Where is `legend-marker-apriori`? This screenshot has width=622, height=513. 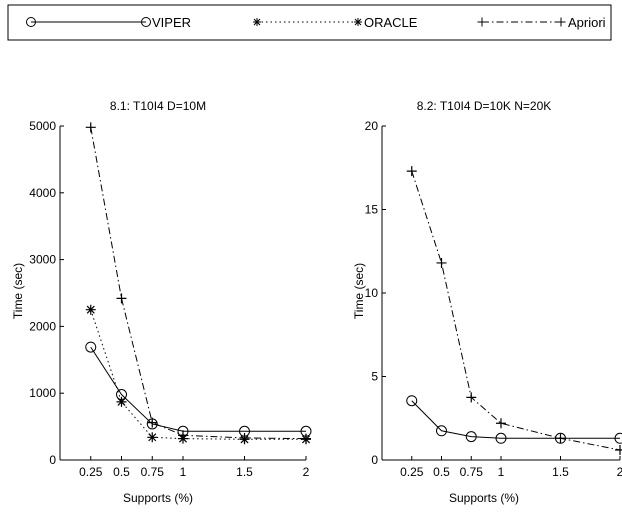 legend-marker-apriori is located at coordinates (482, 22).